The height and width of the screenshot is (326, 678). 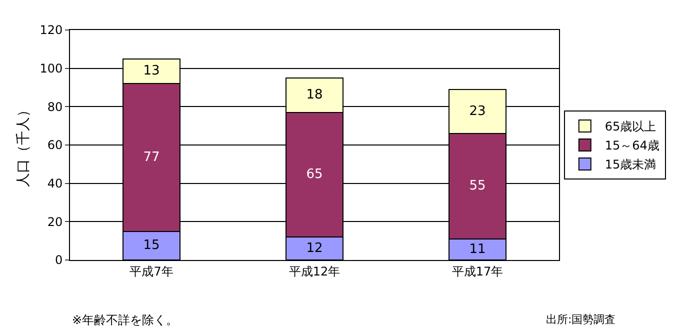 What do you see at coordinates (55, 107) in the screenshot?
I see `y-tick-label: 80` at bounding box center [55, 107].